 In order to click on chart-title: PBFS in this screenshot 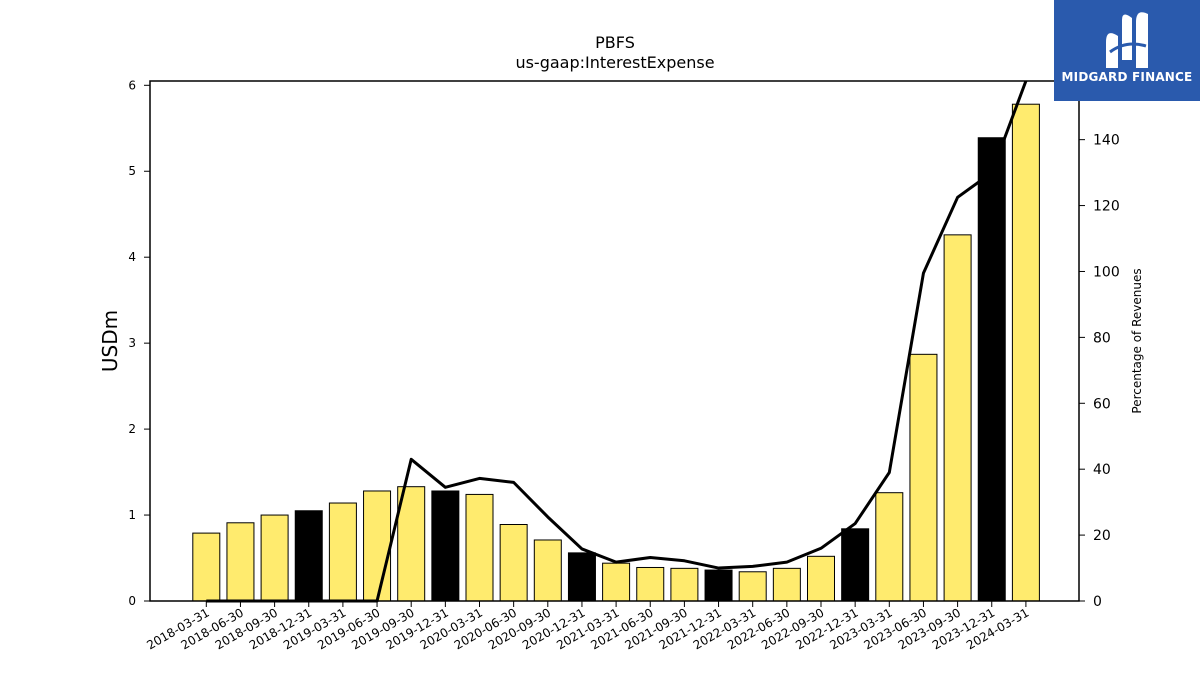, I will do `click(615, 42)`.